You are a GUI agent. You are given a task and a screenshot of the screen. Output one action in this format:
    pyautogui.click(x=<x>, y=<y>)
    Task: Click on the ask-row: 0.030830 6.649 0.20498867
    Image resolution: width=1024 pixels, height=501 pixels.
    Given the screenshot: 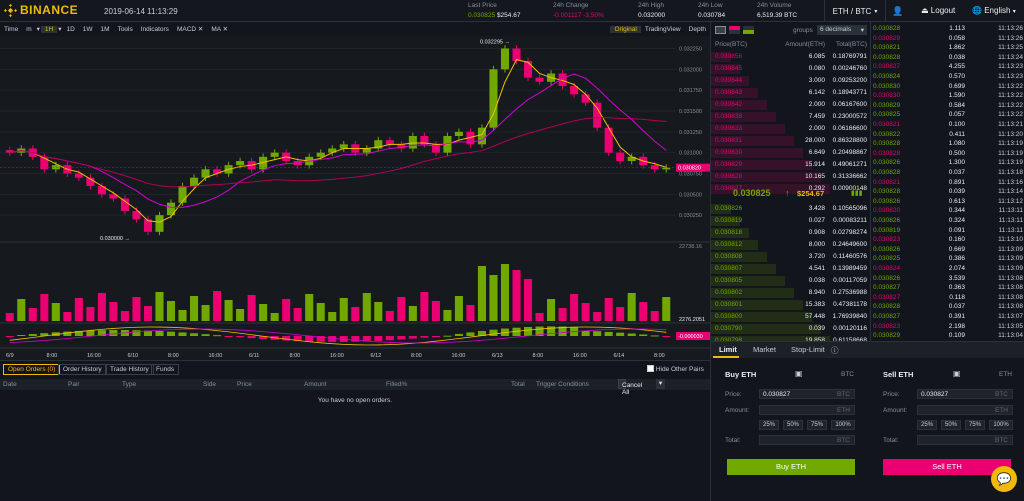 What is the action you would take?
    pyautogui.click(x=791, y=153)
    